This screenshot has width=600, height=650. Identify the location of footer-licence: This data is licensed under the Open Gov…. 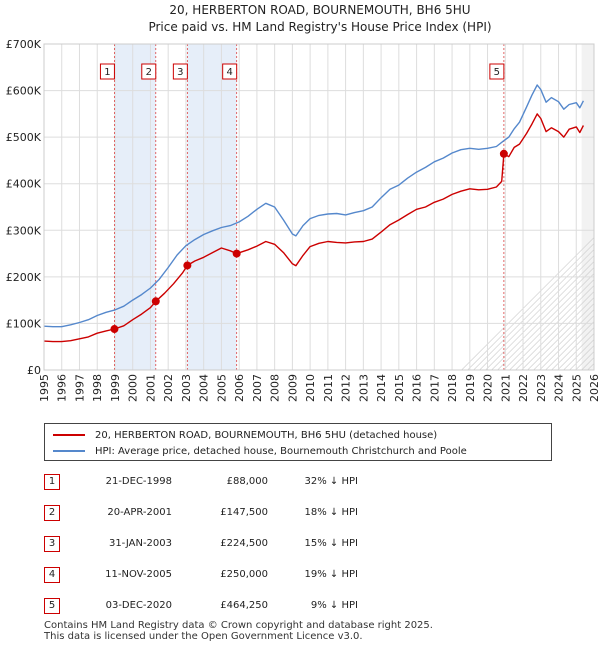
(203, 636).